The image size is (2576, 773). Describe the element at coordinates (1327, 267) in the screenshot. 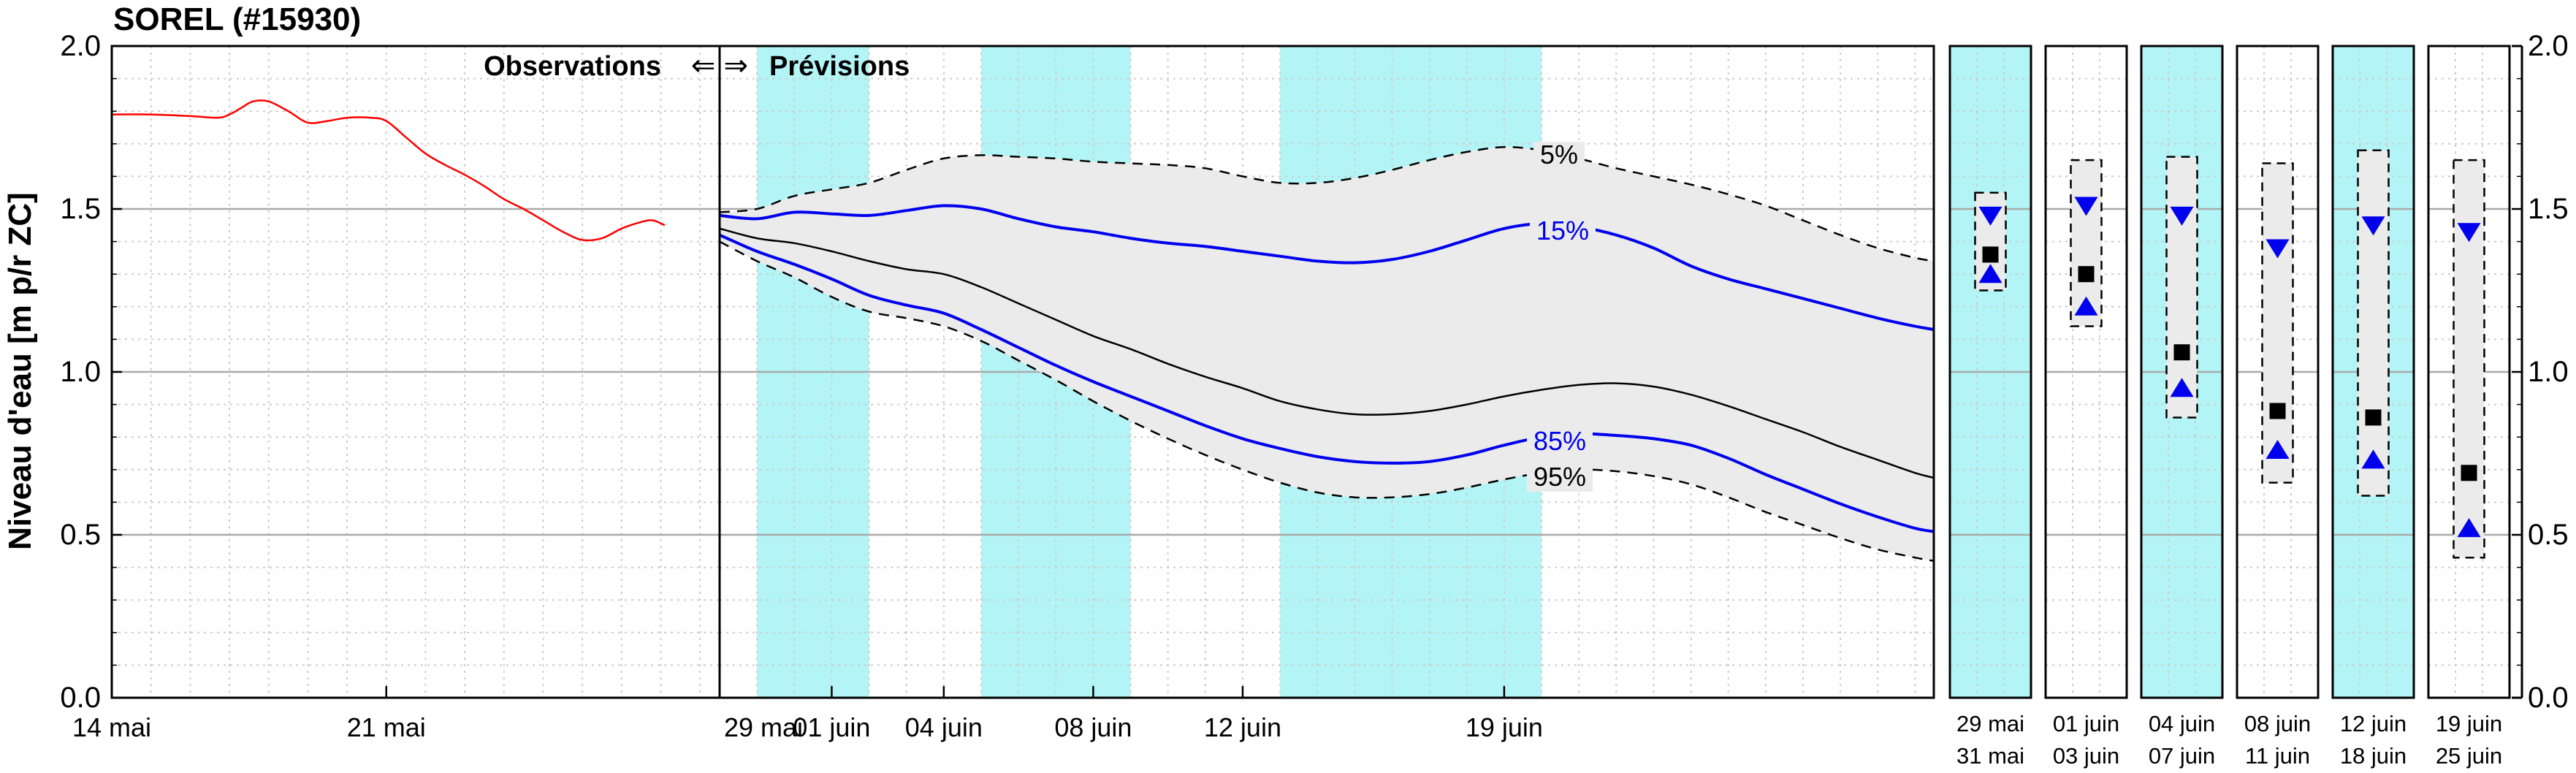

I see `forecast-15pct-line` at that location.